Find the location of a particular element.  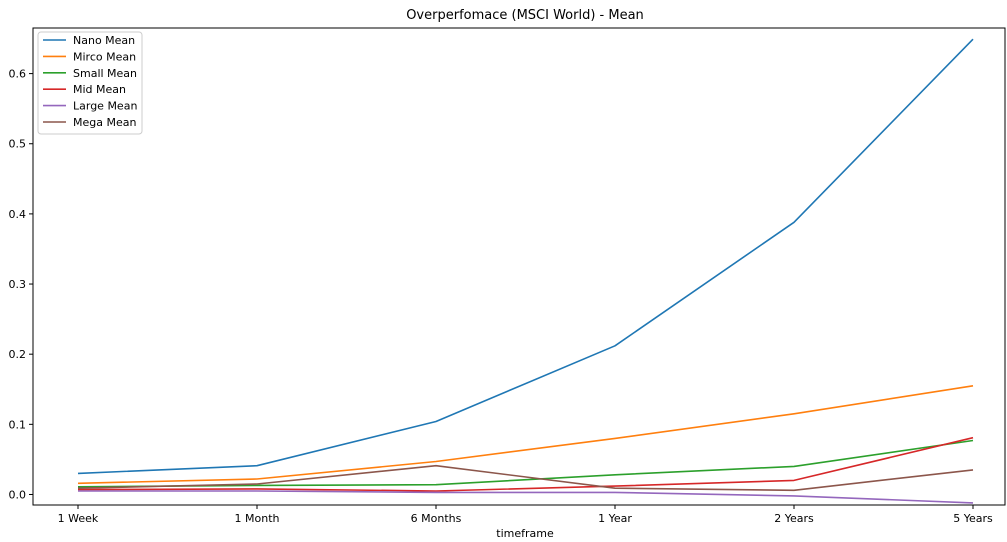

series-line-mid-mean is located at coordinates (525, 464).